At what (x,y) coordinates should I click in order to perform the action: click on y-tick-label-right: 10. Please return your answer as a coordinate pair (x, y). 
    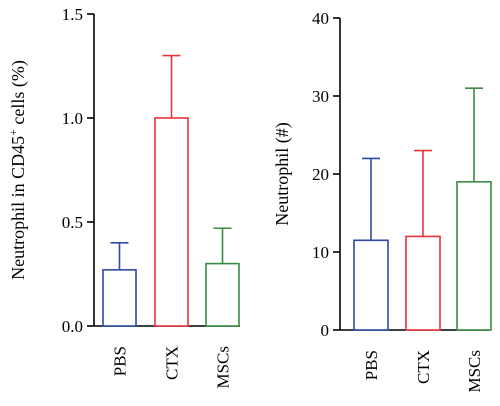
    Looking at the image, I should click on (320, 252).